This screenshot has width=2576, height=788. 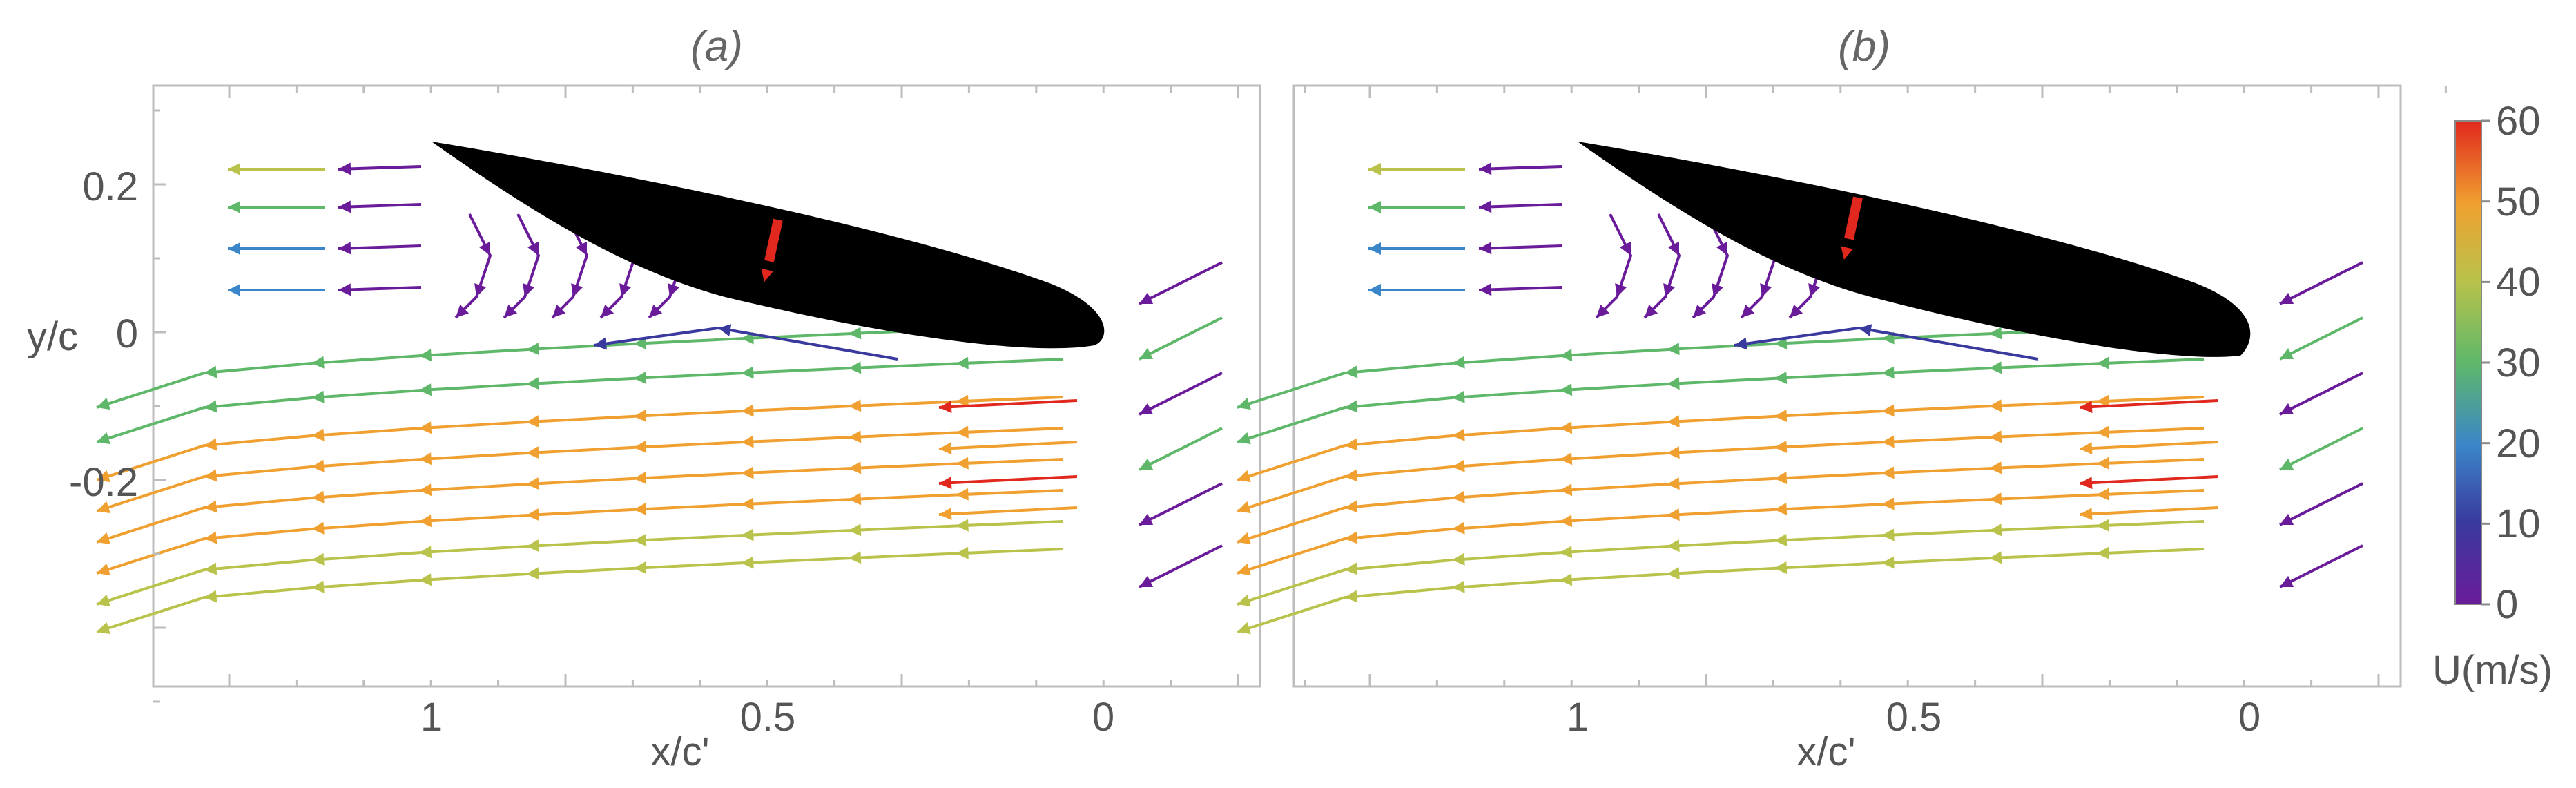 What do you see at coordinates (2493, 396) in the screenshot?
I see `colorbar: 0 10 20 30 40 50 60 U(m/s)` at bounding box center [2493, 396].